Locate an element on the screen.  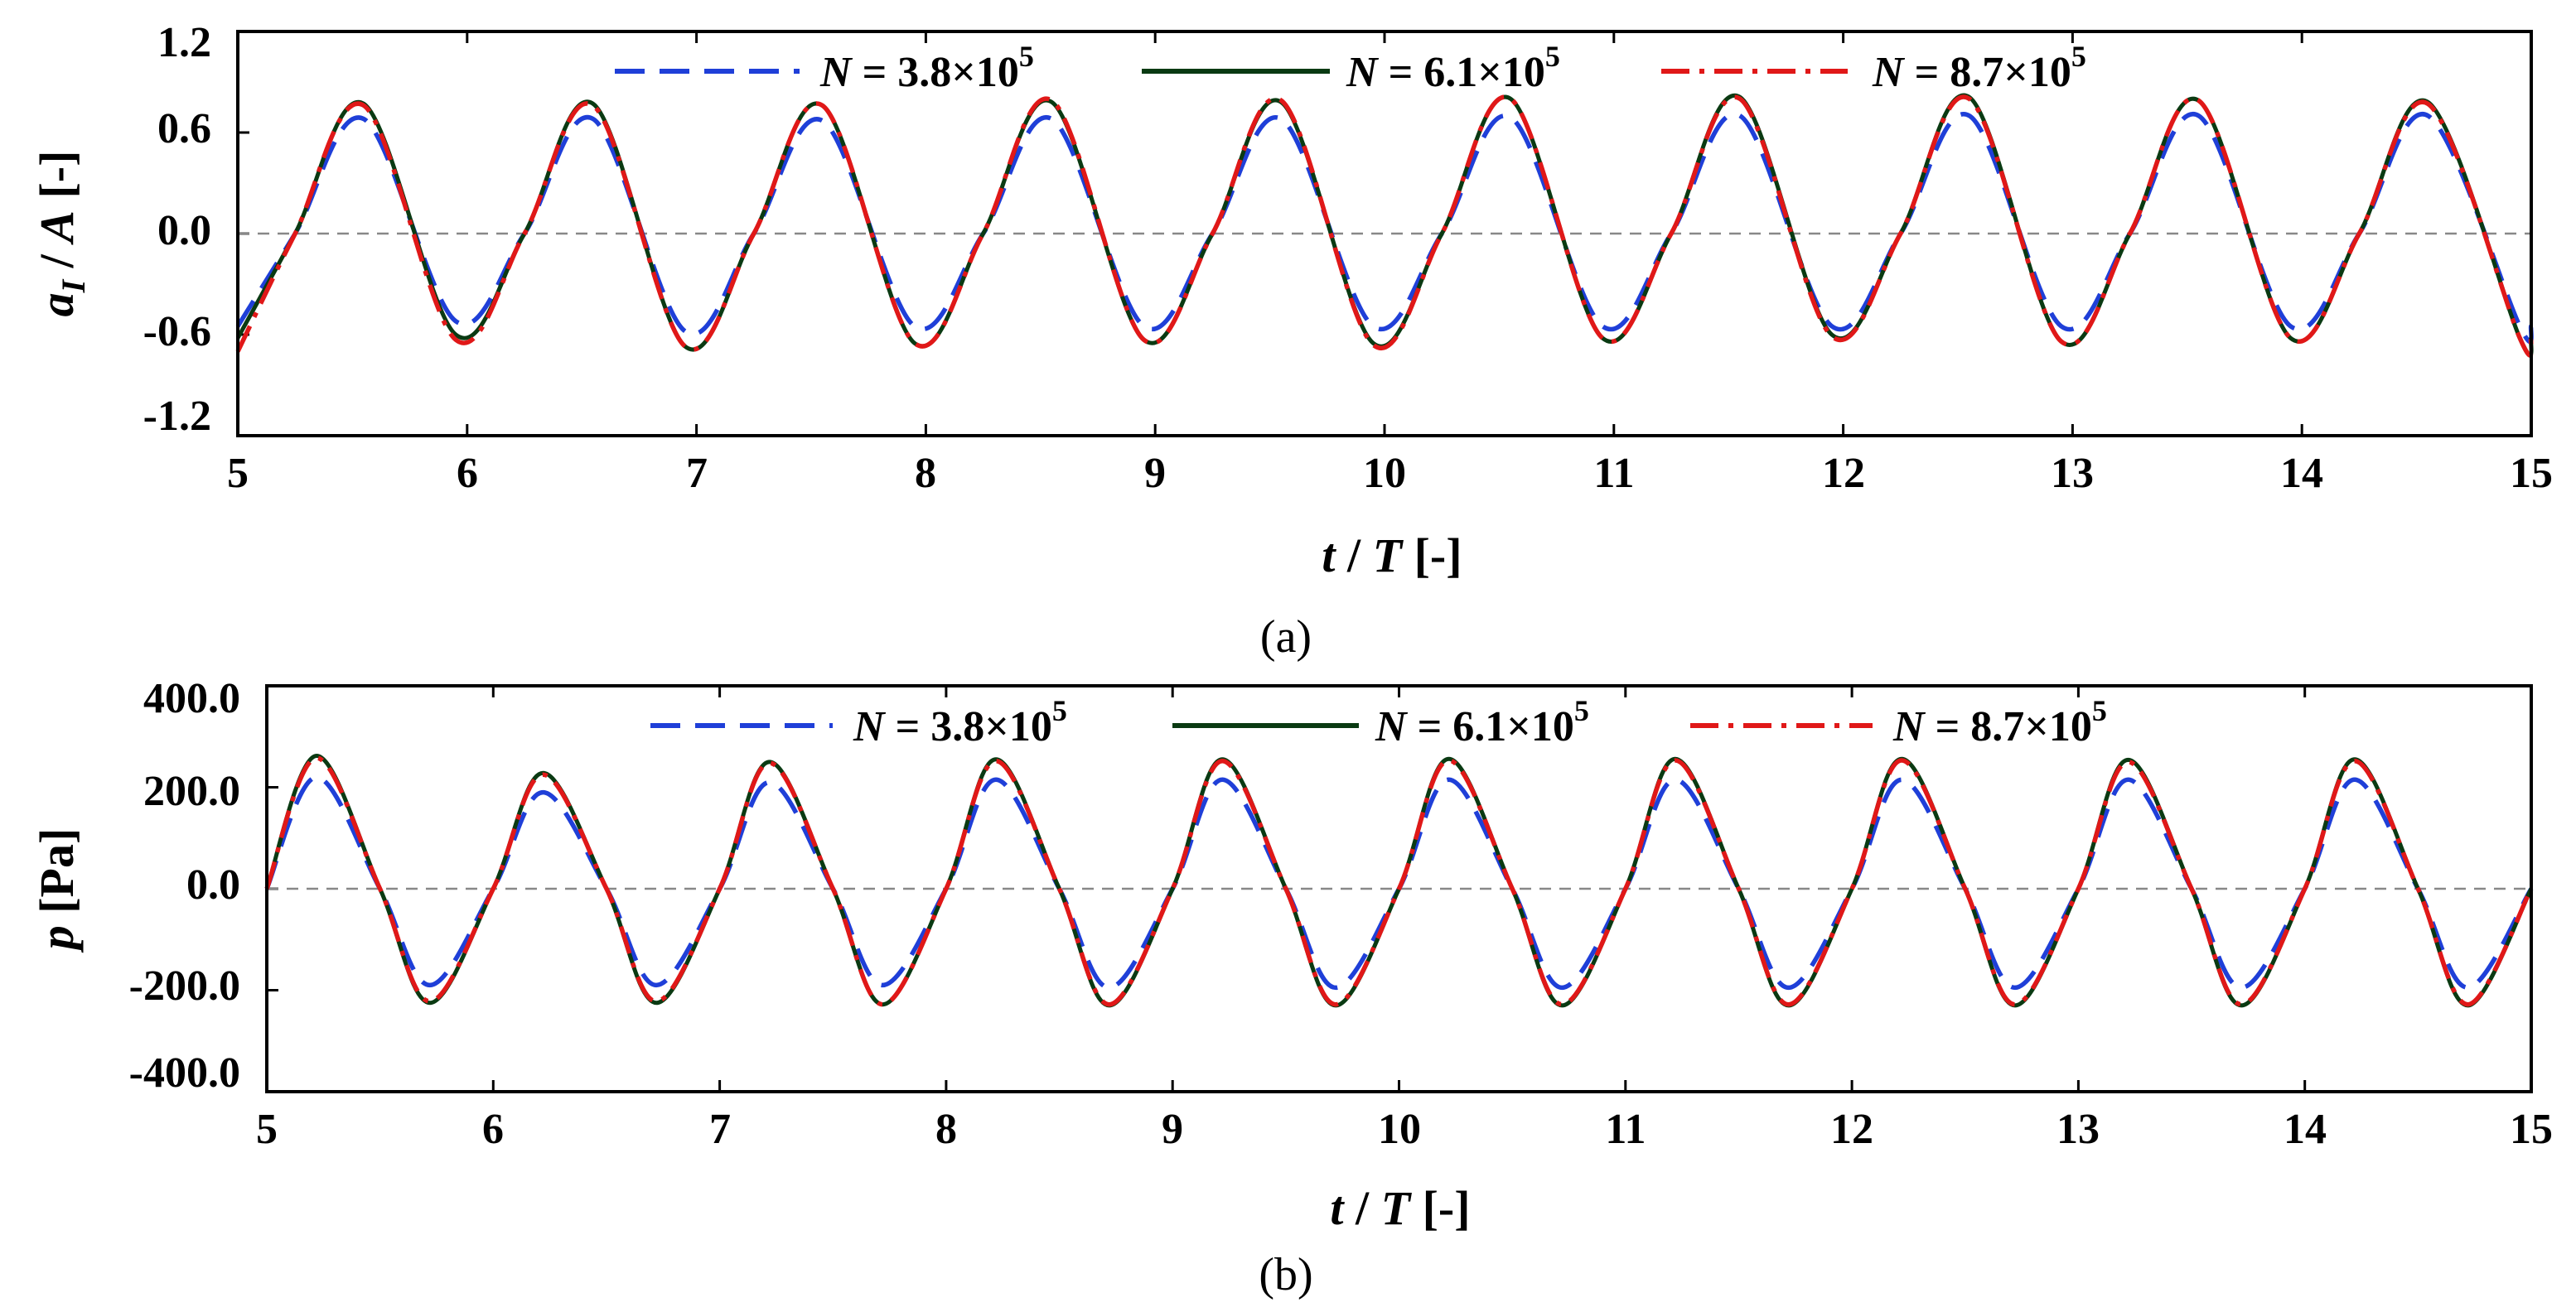
panel-a-legend-label: N = 6.1×105 is located at coordinates (1453, 68).